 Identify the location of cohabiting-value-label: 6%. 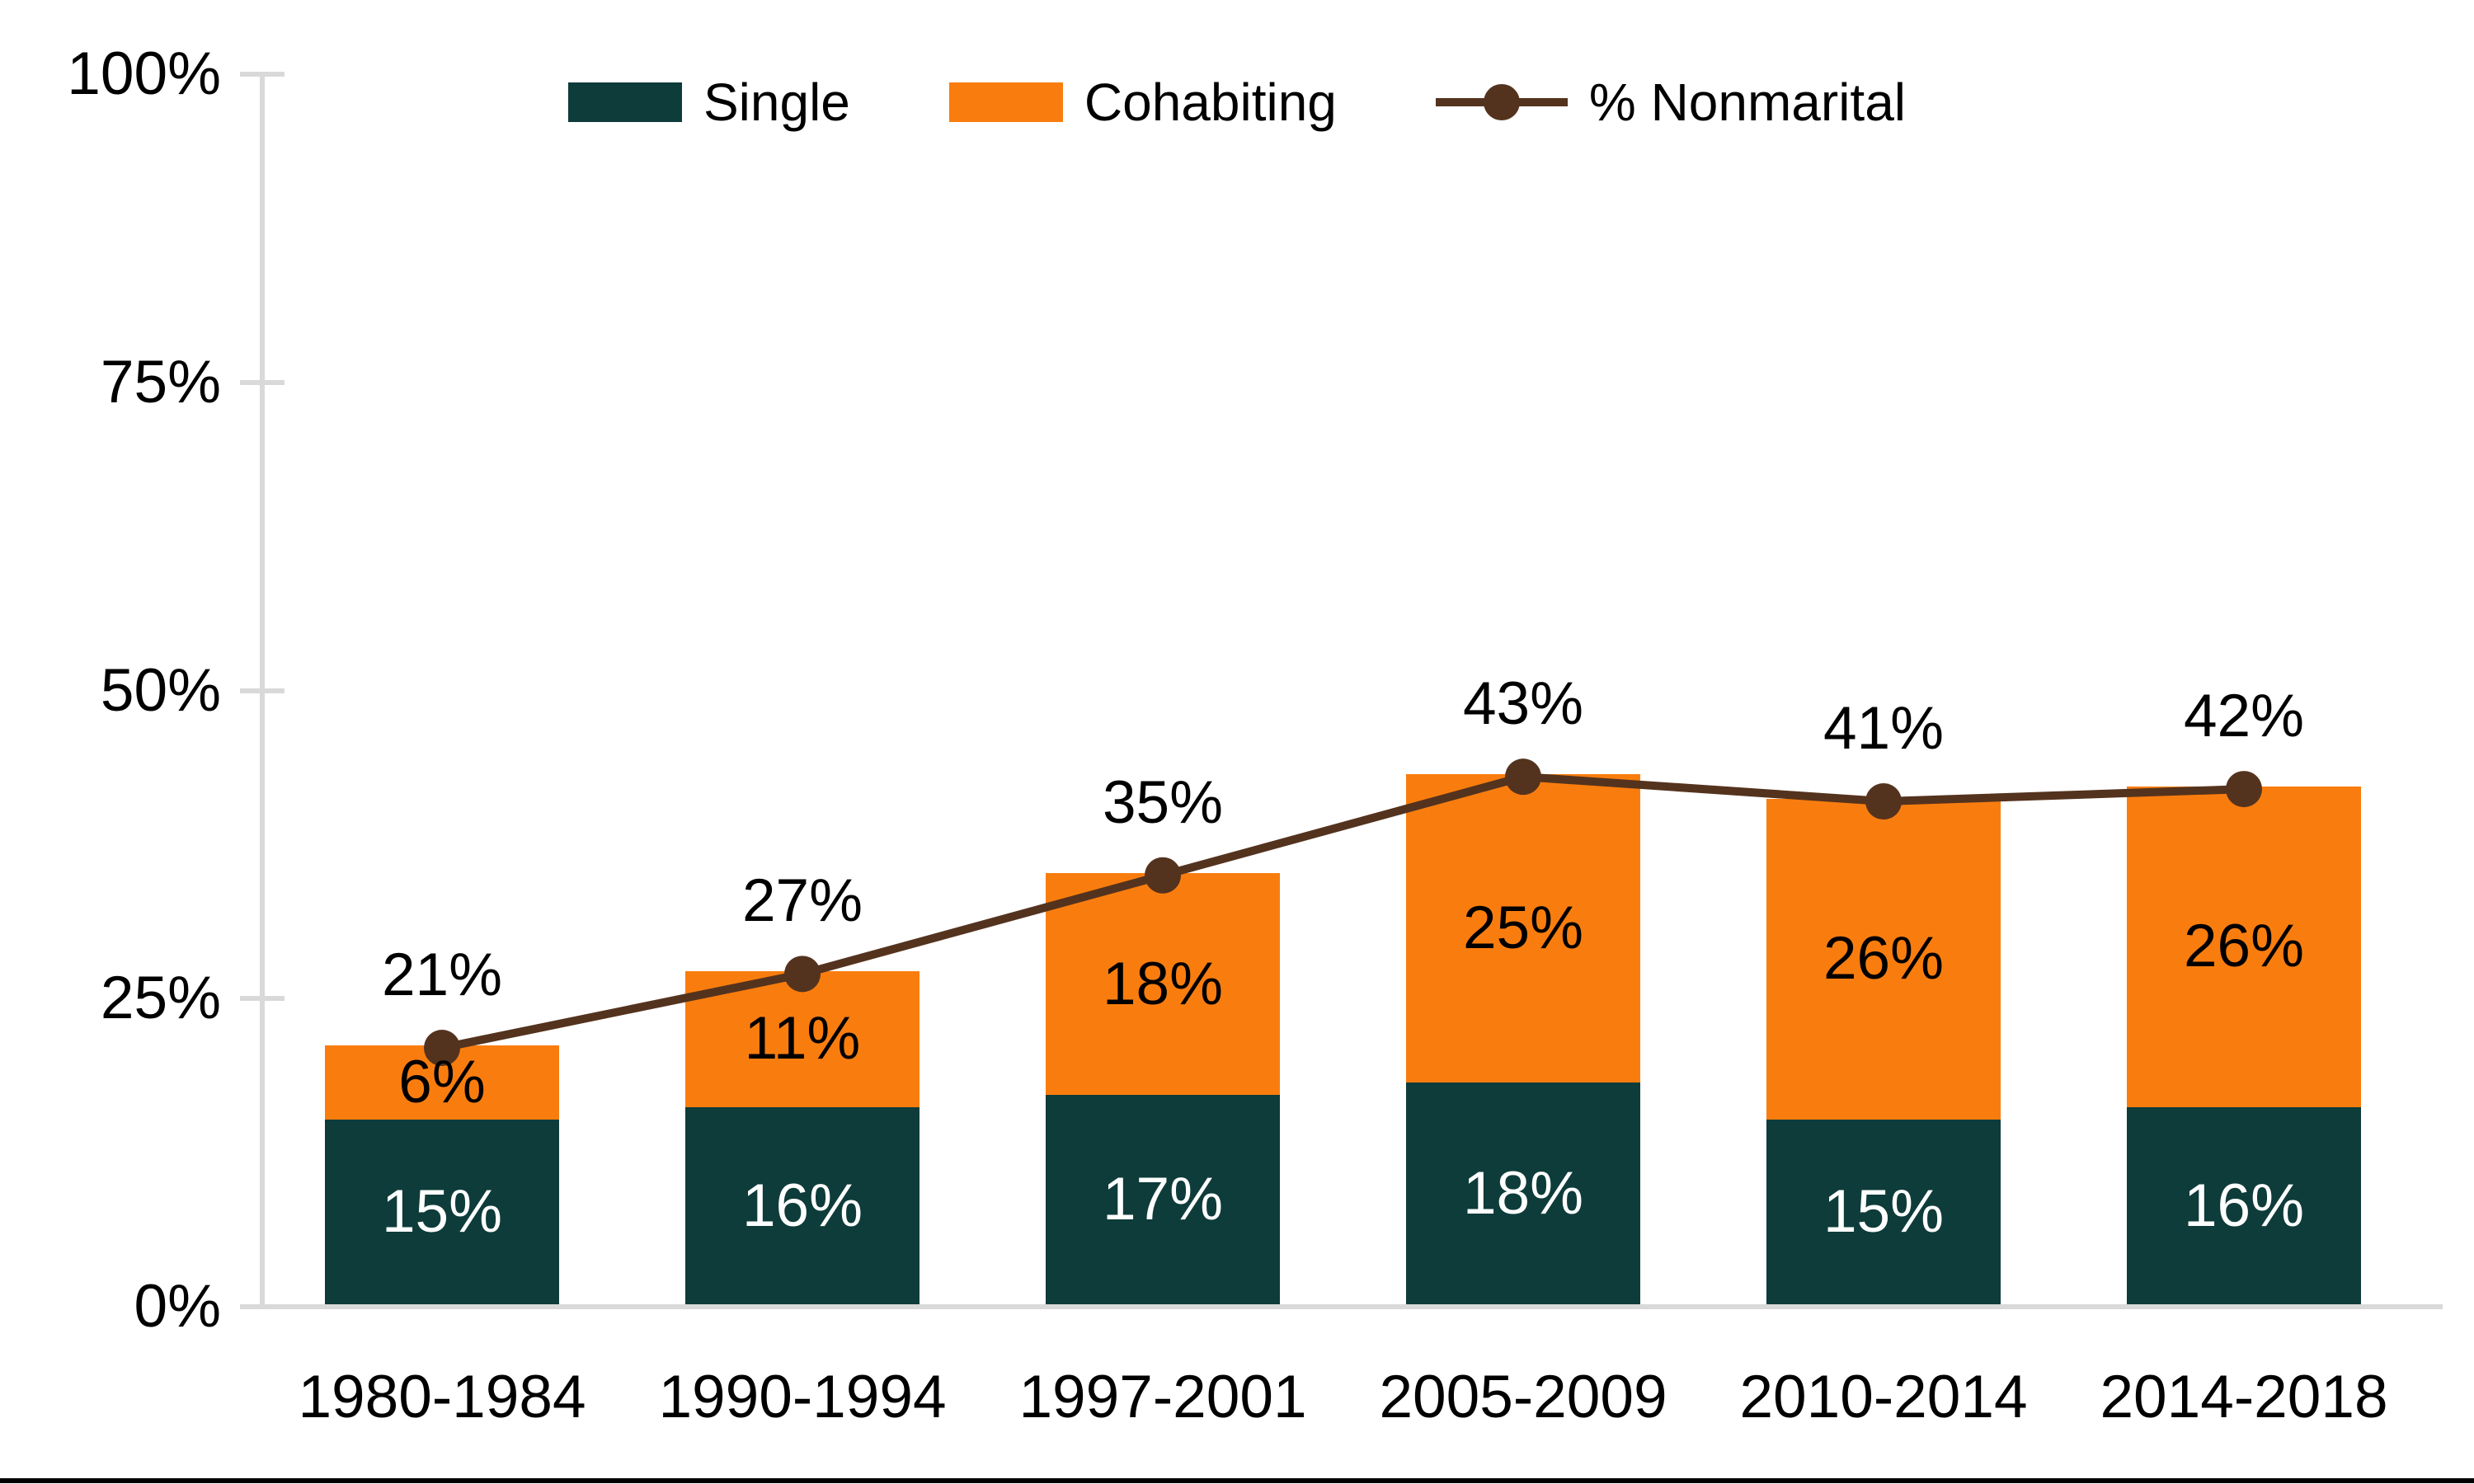
(442, 1082).